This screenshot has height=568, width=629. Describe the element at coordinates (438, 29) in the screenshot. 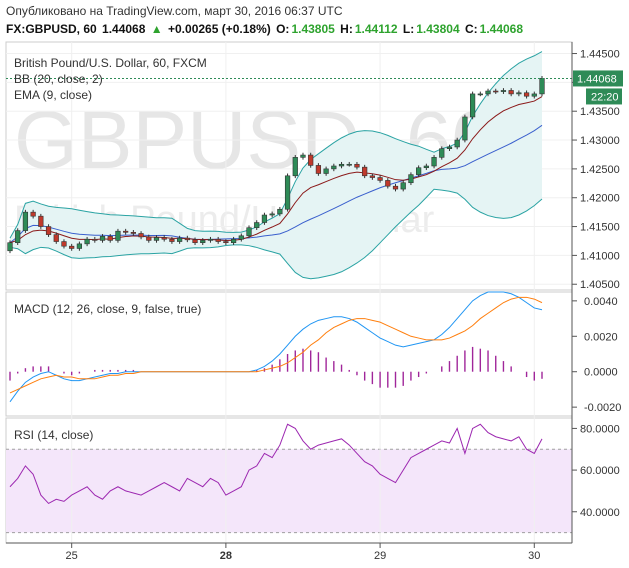

I see `low-value: 1.43804` at that location.